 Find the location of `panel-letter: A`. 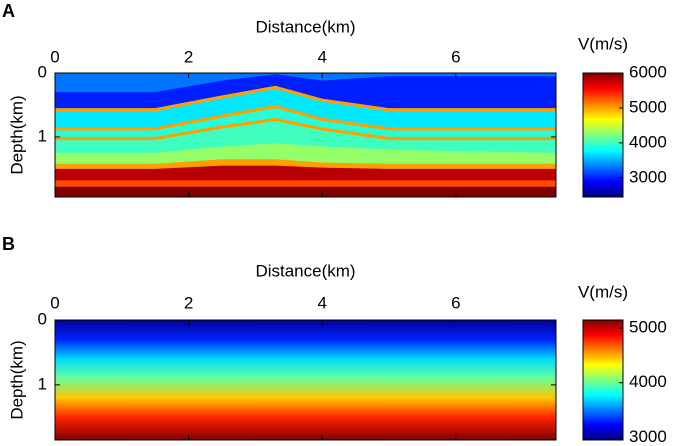

panel-letter: A is located at coordinates (8, 11).